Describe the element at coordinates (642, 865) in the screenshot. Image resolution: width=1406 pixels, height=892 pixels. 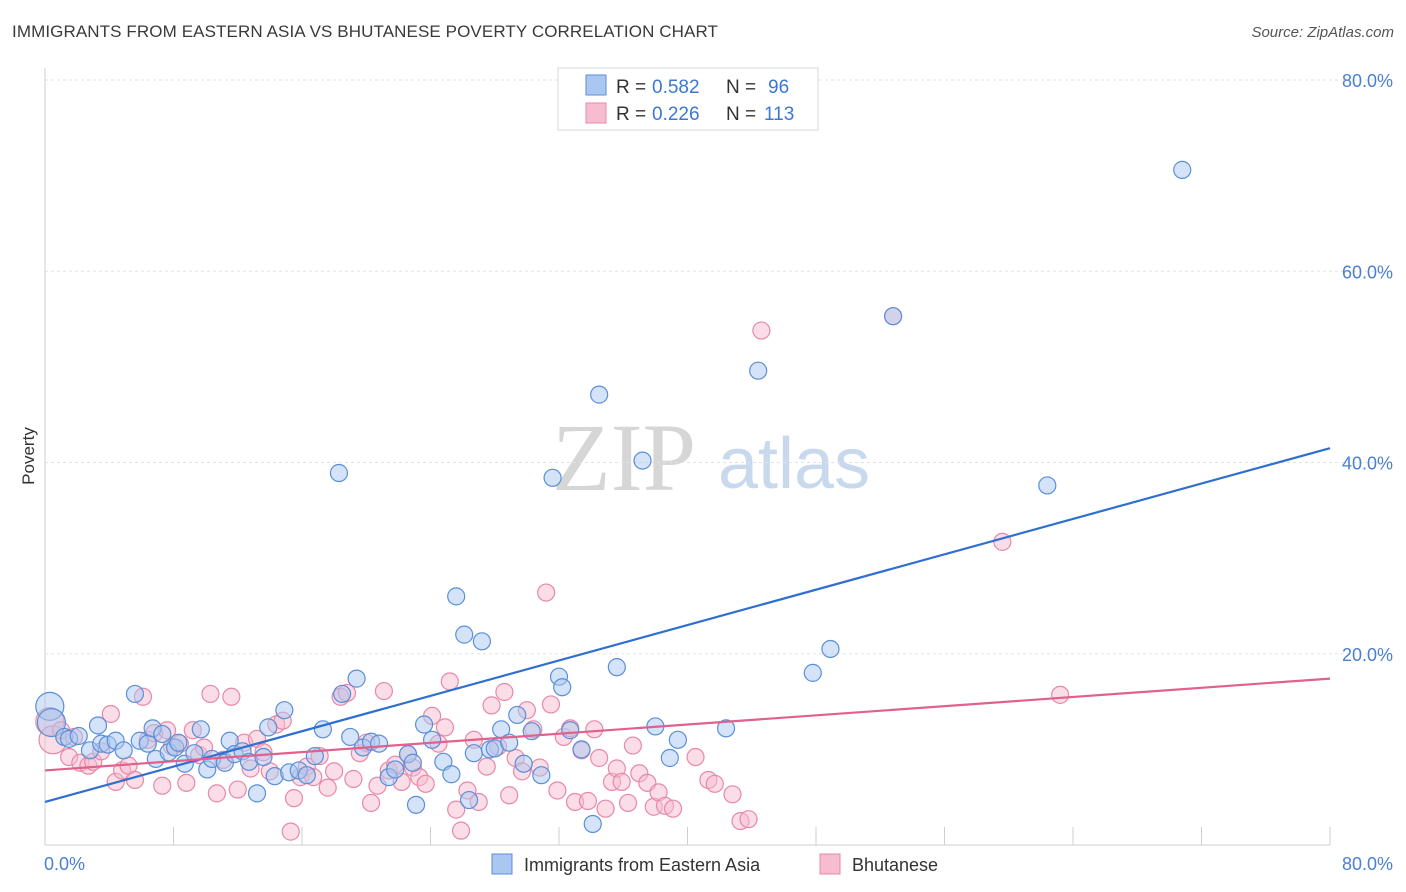
I see `series-legend-label-eastern-asia: Immigrants from Eastern Asia` at that location.